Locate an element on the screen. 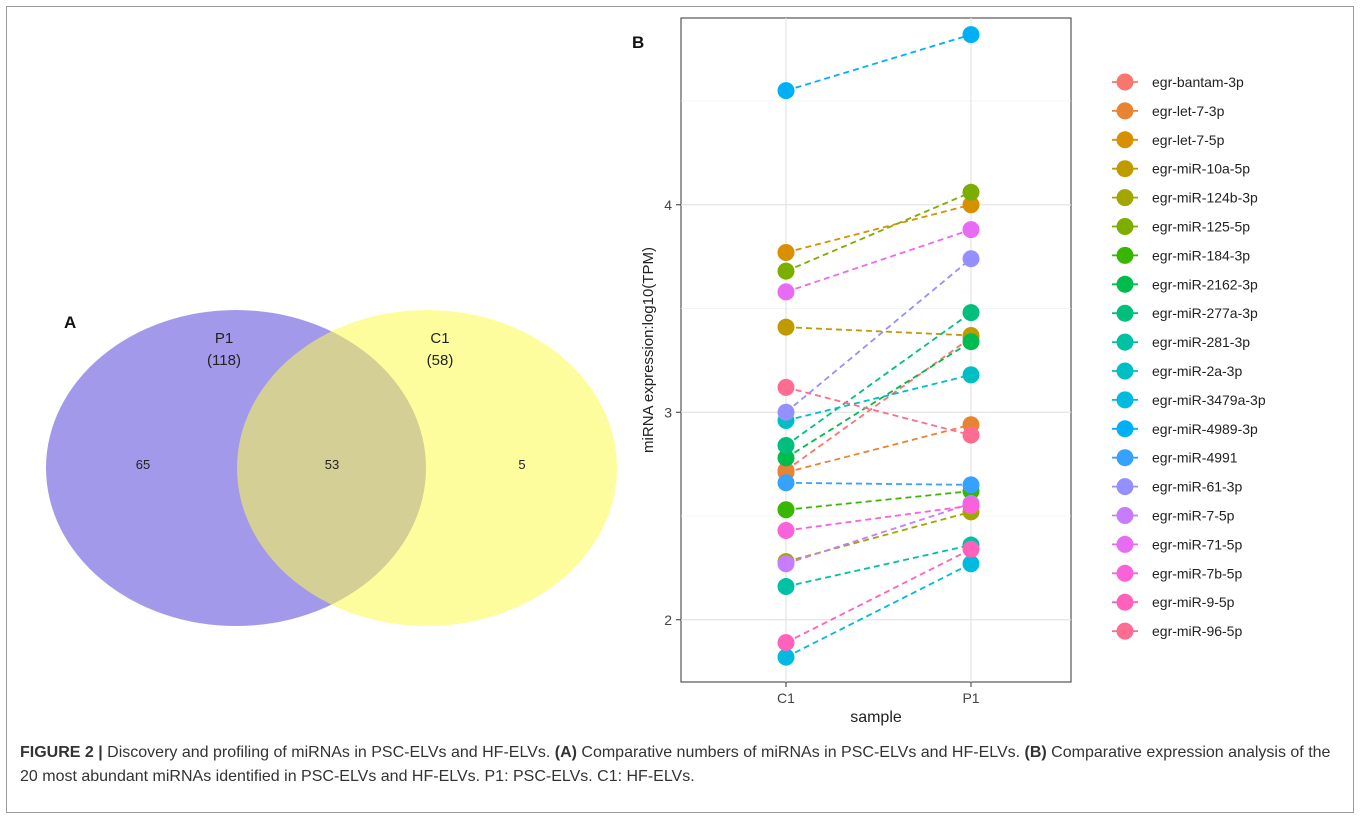  venn-circle-c1 is located at coordinates (427, 468).